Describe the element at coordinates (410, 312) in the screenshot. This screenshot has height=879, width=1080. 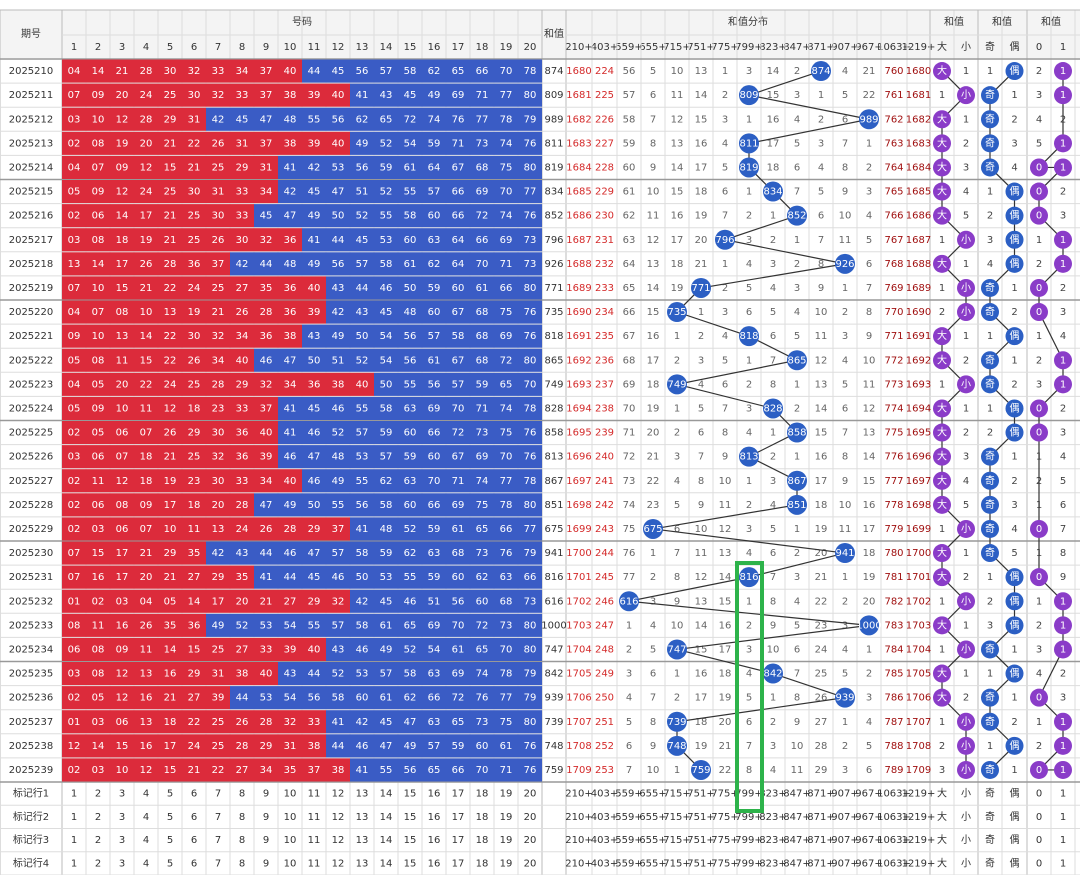
I see `number: 48` at that location.